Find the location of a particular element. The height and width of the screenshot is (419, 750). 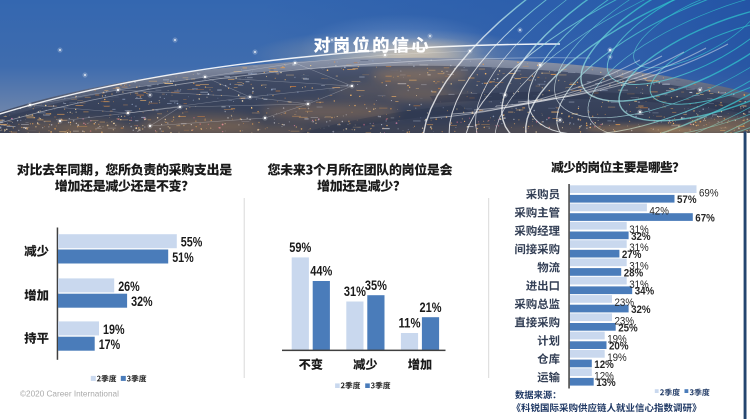

svg-text: 59% is located at coordinates (300, 247).